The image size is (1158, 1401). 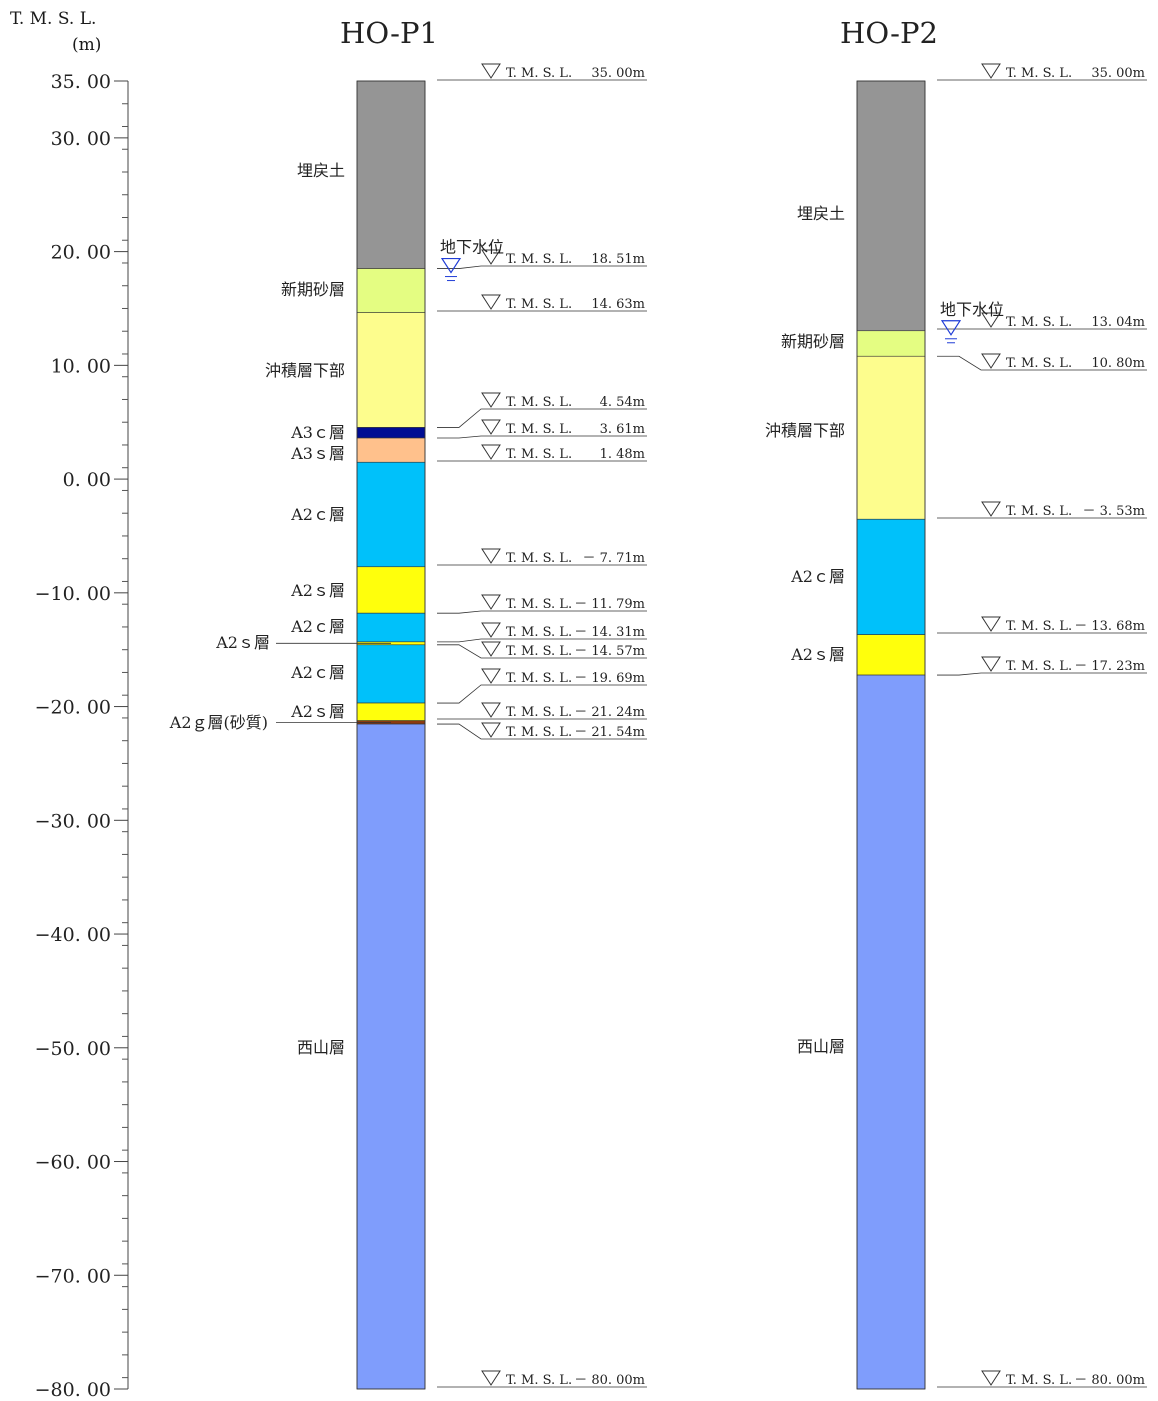 I want to click on axis-tick-label: −50. 00, so click(x=73, y=1049).